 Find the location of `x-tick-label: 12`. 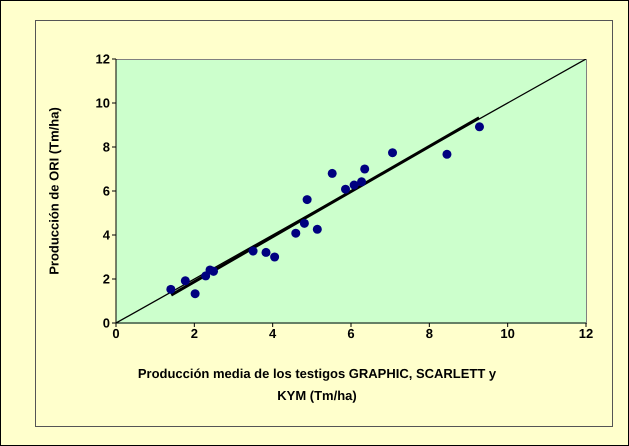

x-tick-label: 12 is located at coordinates (586, 334).